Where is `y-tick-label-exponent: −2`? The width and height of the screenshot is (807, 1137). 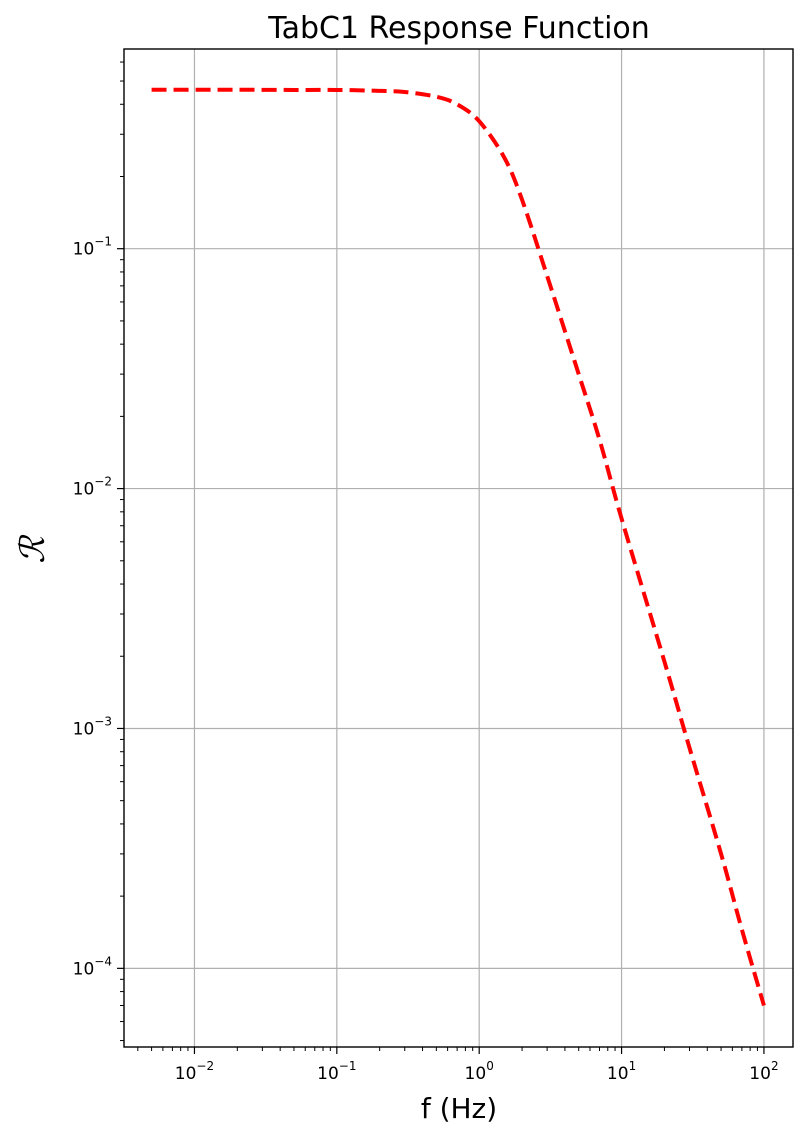 y-tick-label-exponent: −2 is located at coordinates (103, 482).